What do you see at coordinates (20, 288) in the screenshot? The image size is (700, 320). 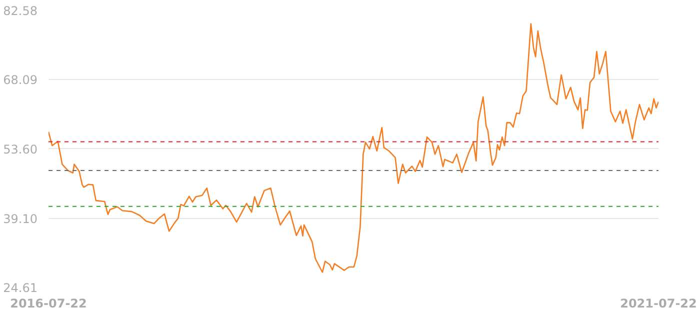 I see `y-tick-label: 24.61` at bounding box center [20, 288].